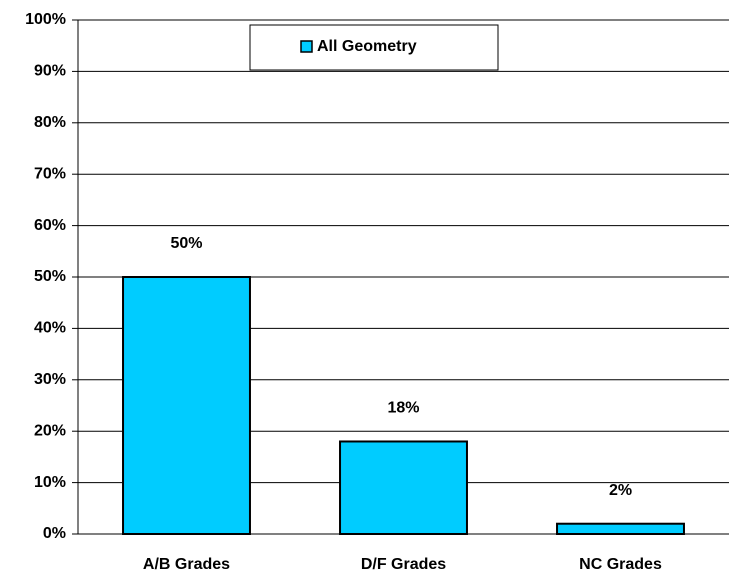 This screenshot has width=730, height=574. Describe the element at coordinates (50, 276) in the screenshot. I see `y-tick-label: 50%` at that location.